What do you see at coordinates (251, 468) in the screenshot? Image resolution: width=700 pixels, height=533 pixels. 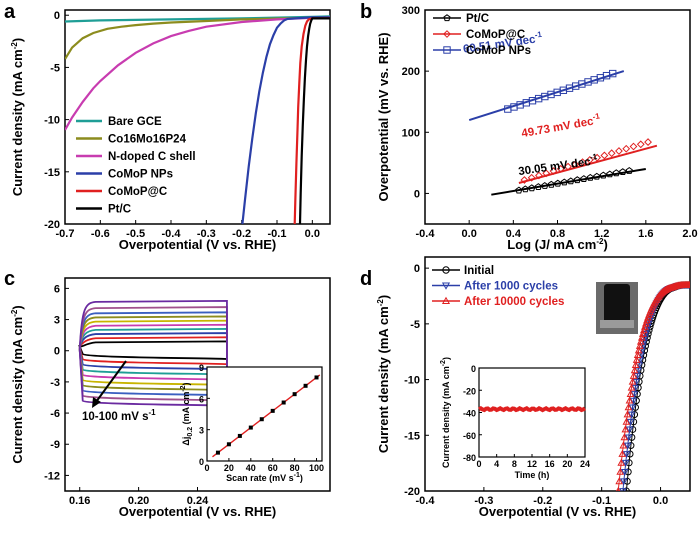 I see `x-tick-label: 40` at bounding box center [251, 468].